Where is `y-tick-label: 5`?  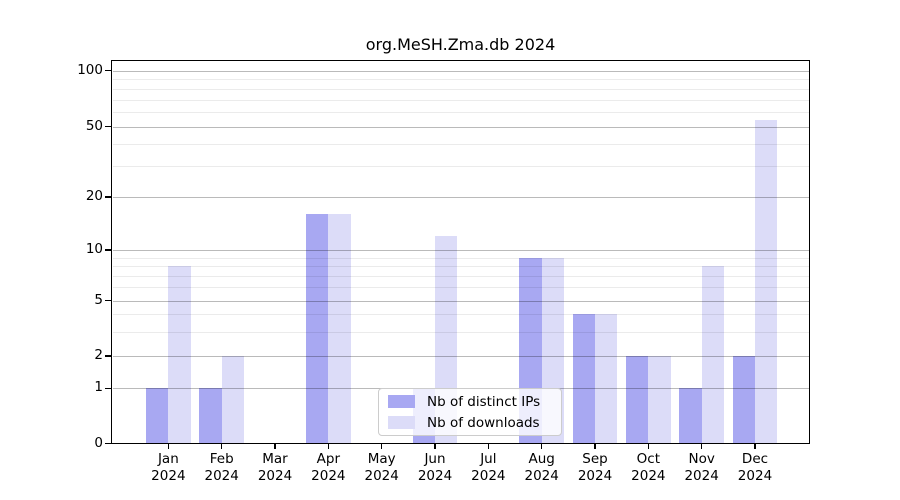 y-tick-label: 5 is located at coordinates (98, 299).